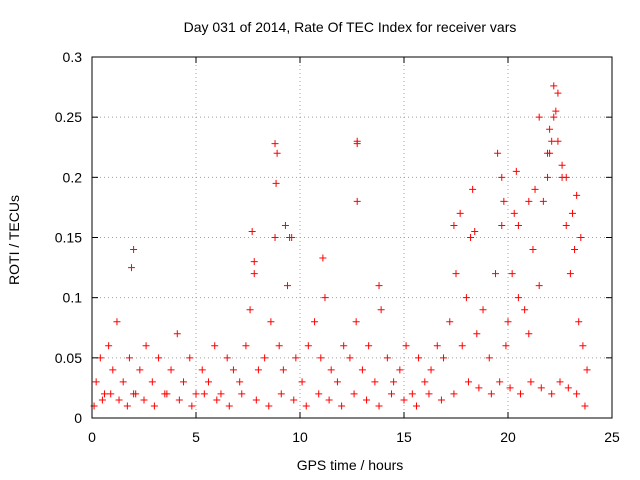 The image size is (640, 480). Describe the element at coordinates (612, 437) in the screenshot. I see `x-tick-label: 25` at that location.